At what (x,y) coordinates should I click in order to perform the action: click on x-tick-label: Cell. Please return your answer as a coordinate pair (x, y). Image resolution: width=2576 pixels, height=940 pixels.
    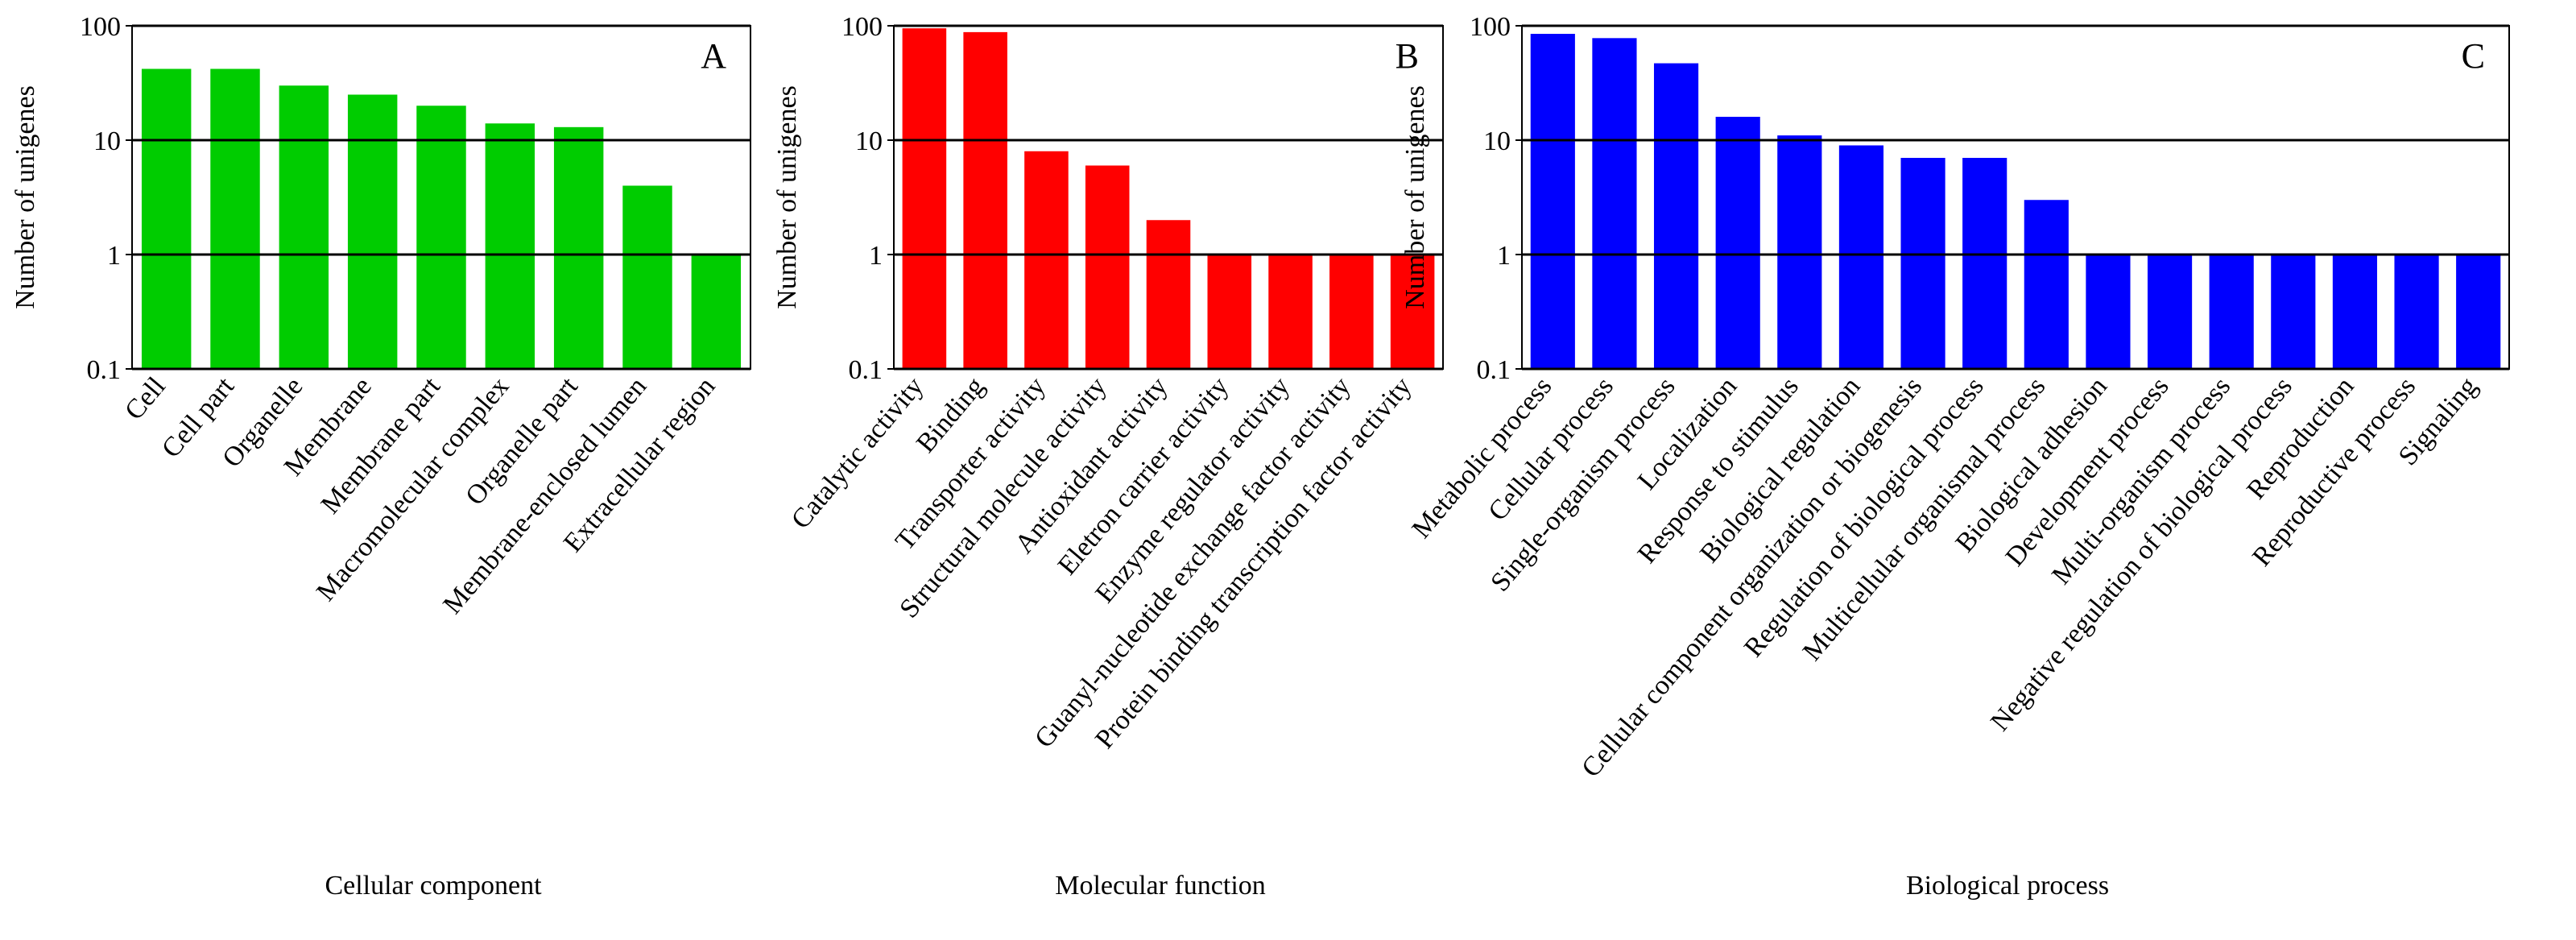
    Looking at the image, I should click on (146, 398).